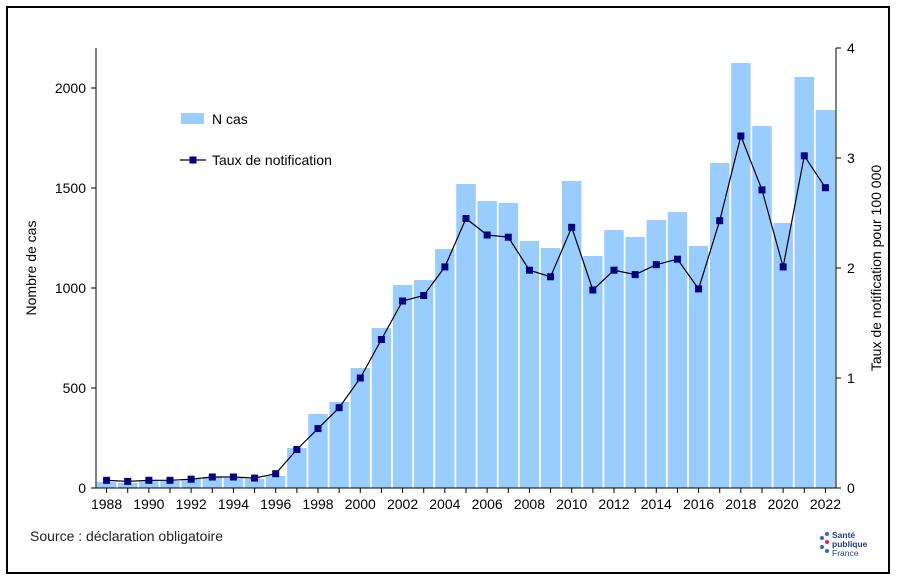 This screenshot has width=900, height=583. Describe the element at coordinates (170, 480) in the screenshot. I see `rate-point-1991` at that location.